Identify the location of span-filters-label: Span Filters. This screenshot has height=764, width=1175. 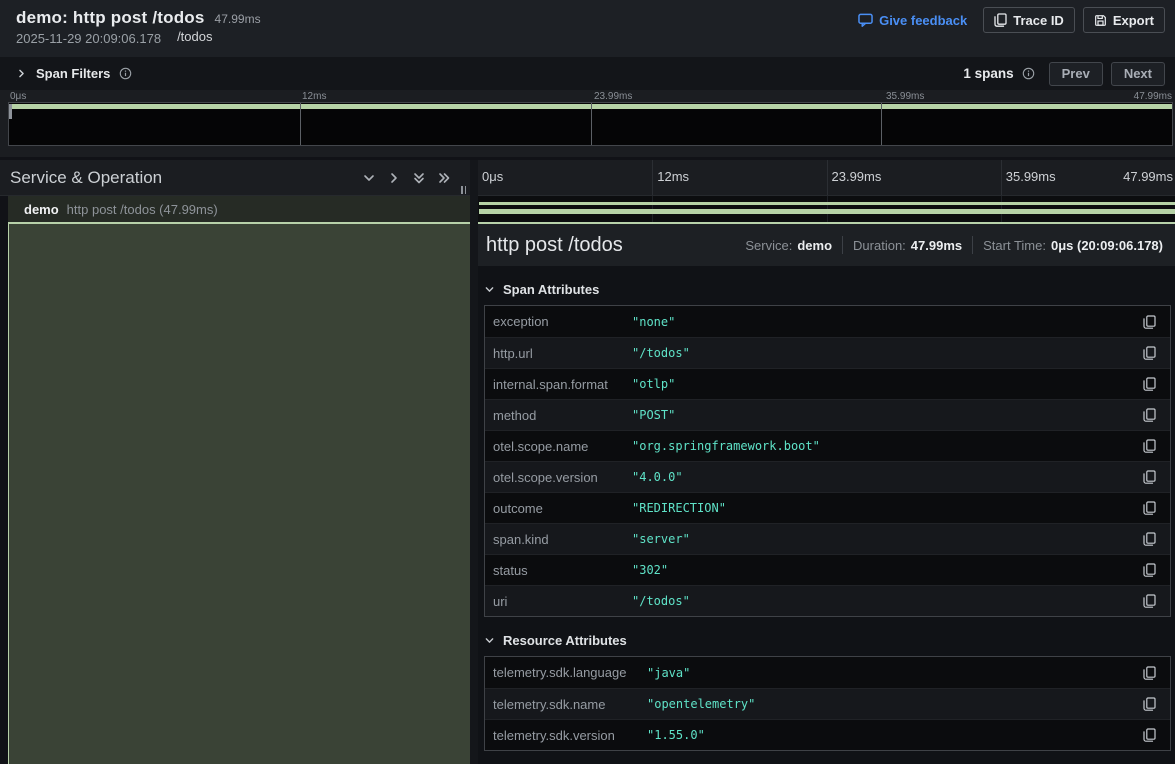
(73, 73).